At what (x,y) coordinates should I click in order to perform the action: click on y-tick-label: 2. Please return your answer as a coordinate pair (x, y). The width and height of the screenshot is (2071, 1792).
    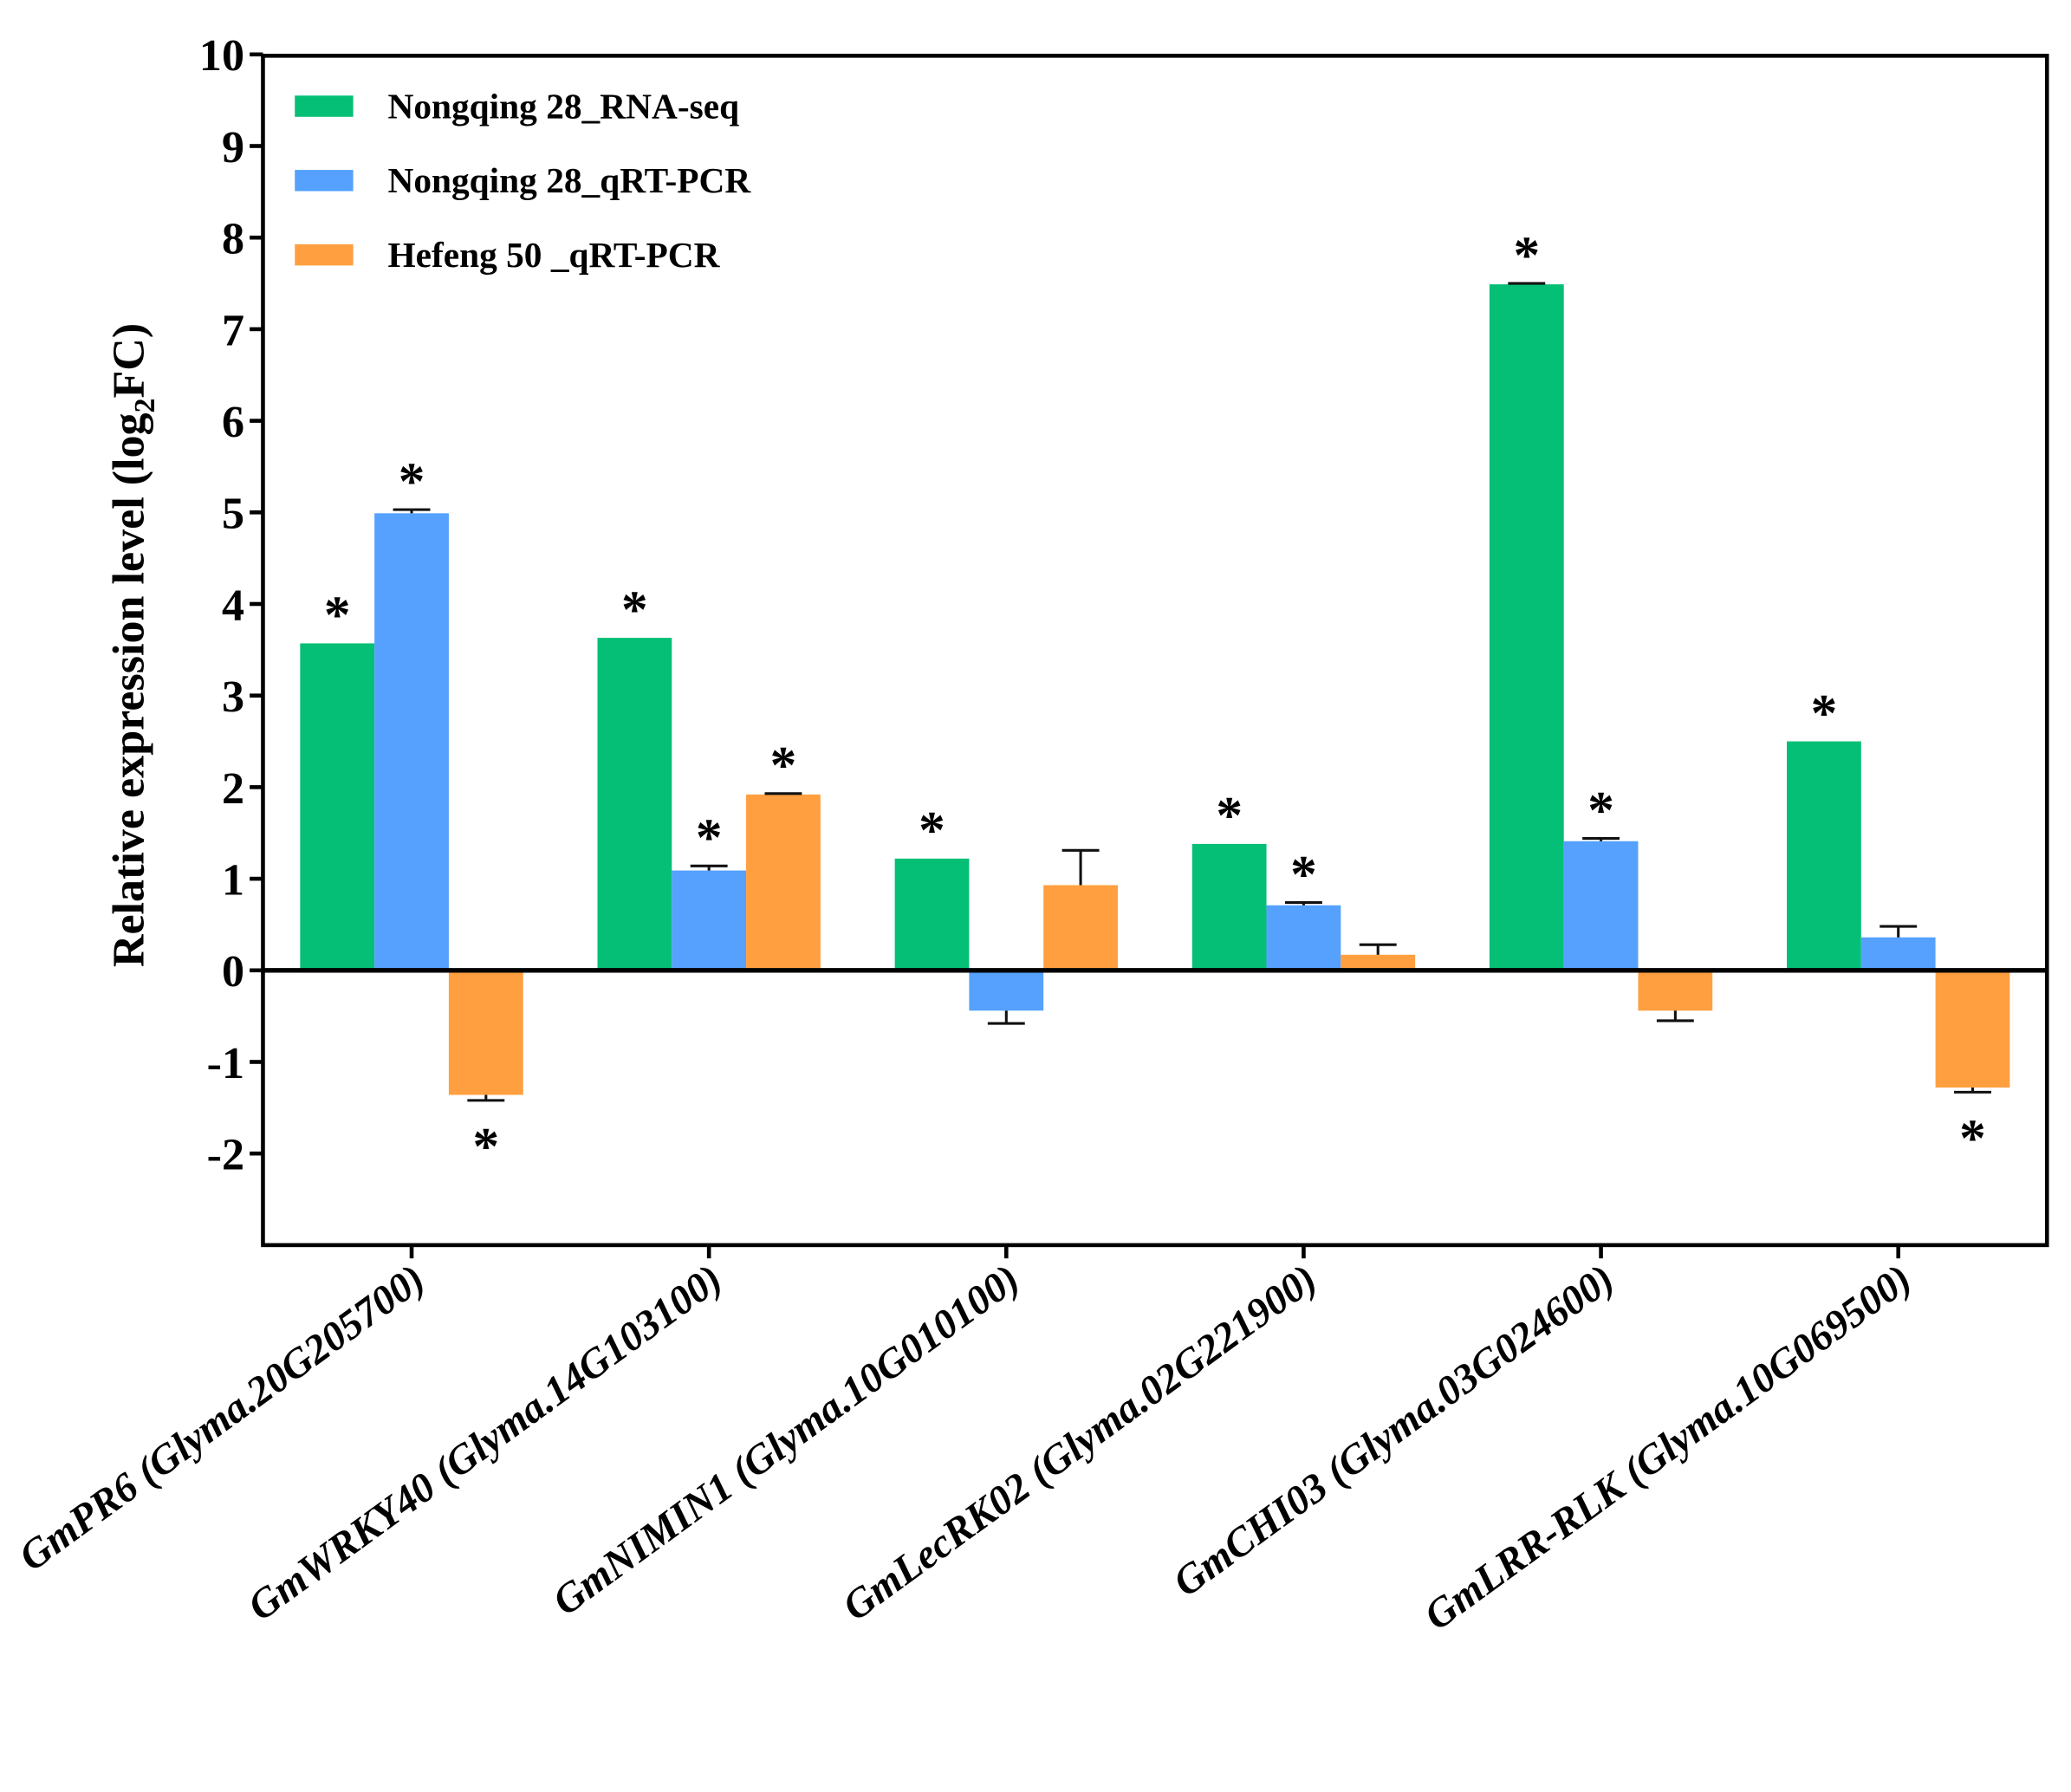
    Looking at the image, I should click on (233, 789).